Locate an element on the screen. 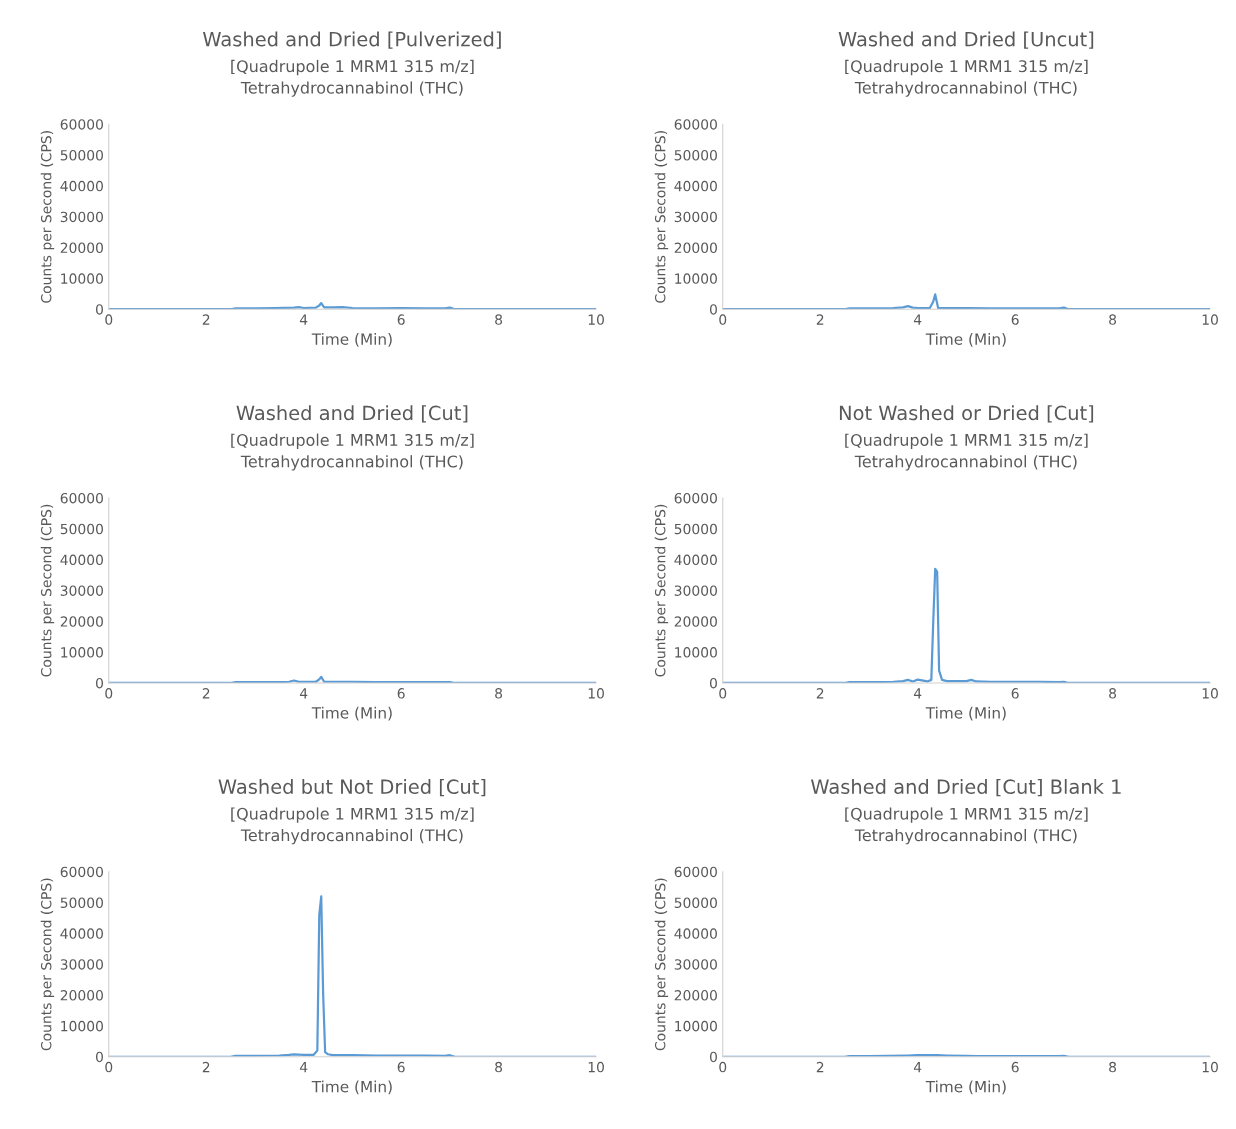 This screenshot has width=1236, height=1129. chart-title: Washed and Dried [Cut] Blank 1 is located at coordinates (965, 787).